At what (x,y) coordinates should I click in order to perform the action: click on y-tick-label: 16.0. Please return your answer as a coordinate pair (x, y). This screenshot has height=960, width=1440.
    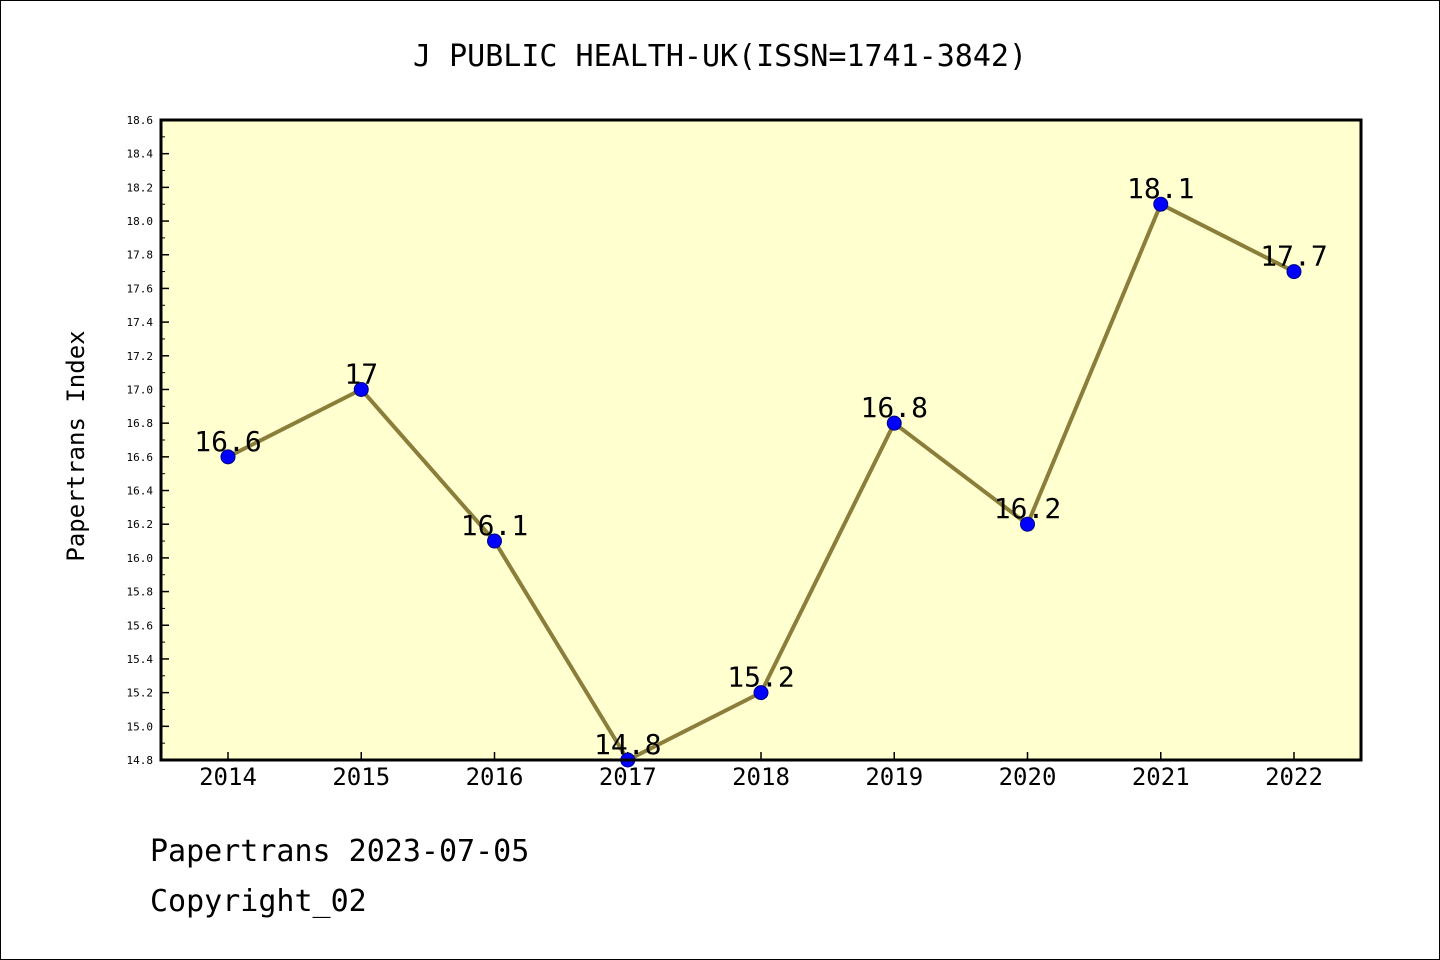
    Looking at the image, I should click on (140, 558).